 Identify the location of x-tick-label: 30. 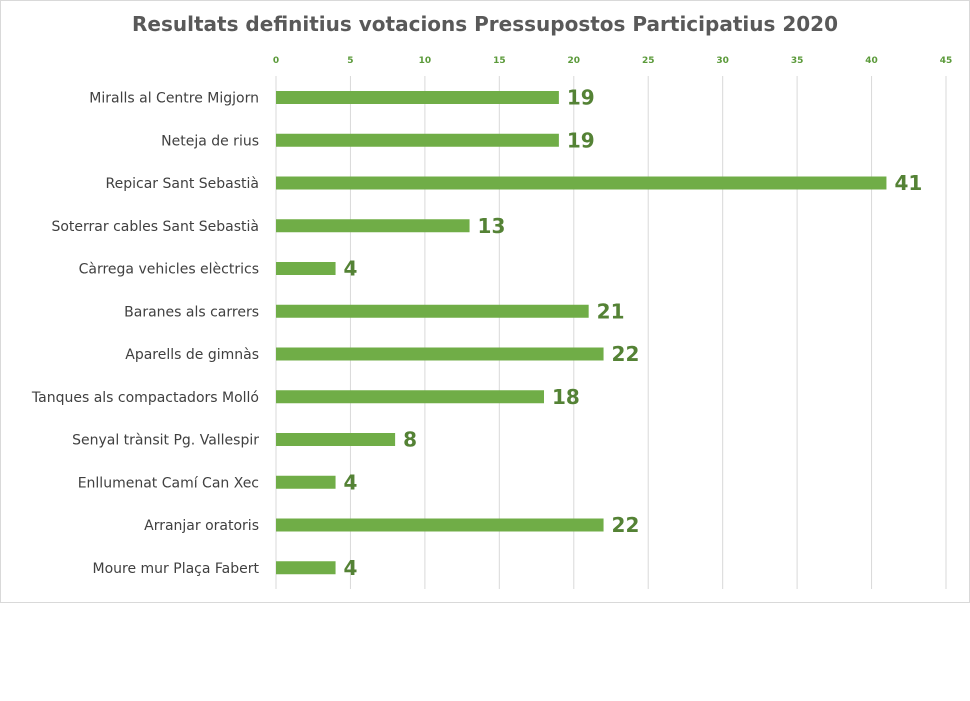
(722, 61).